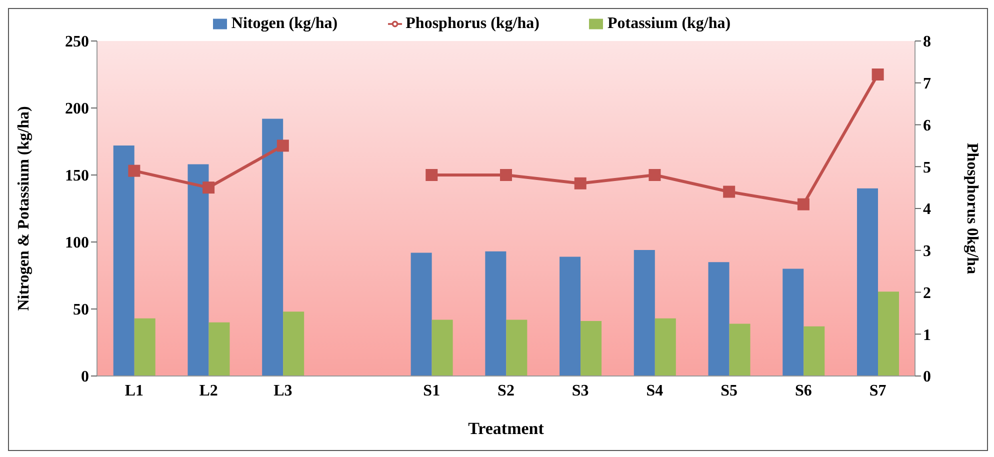 This screenshot has height=457, width=994. Describe the element at coordinates (81, 310) in the screenshot. I see `y-tick-label: 50` at that location.